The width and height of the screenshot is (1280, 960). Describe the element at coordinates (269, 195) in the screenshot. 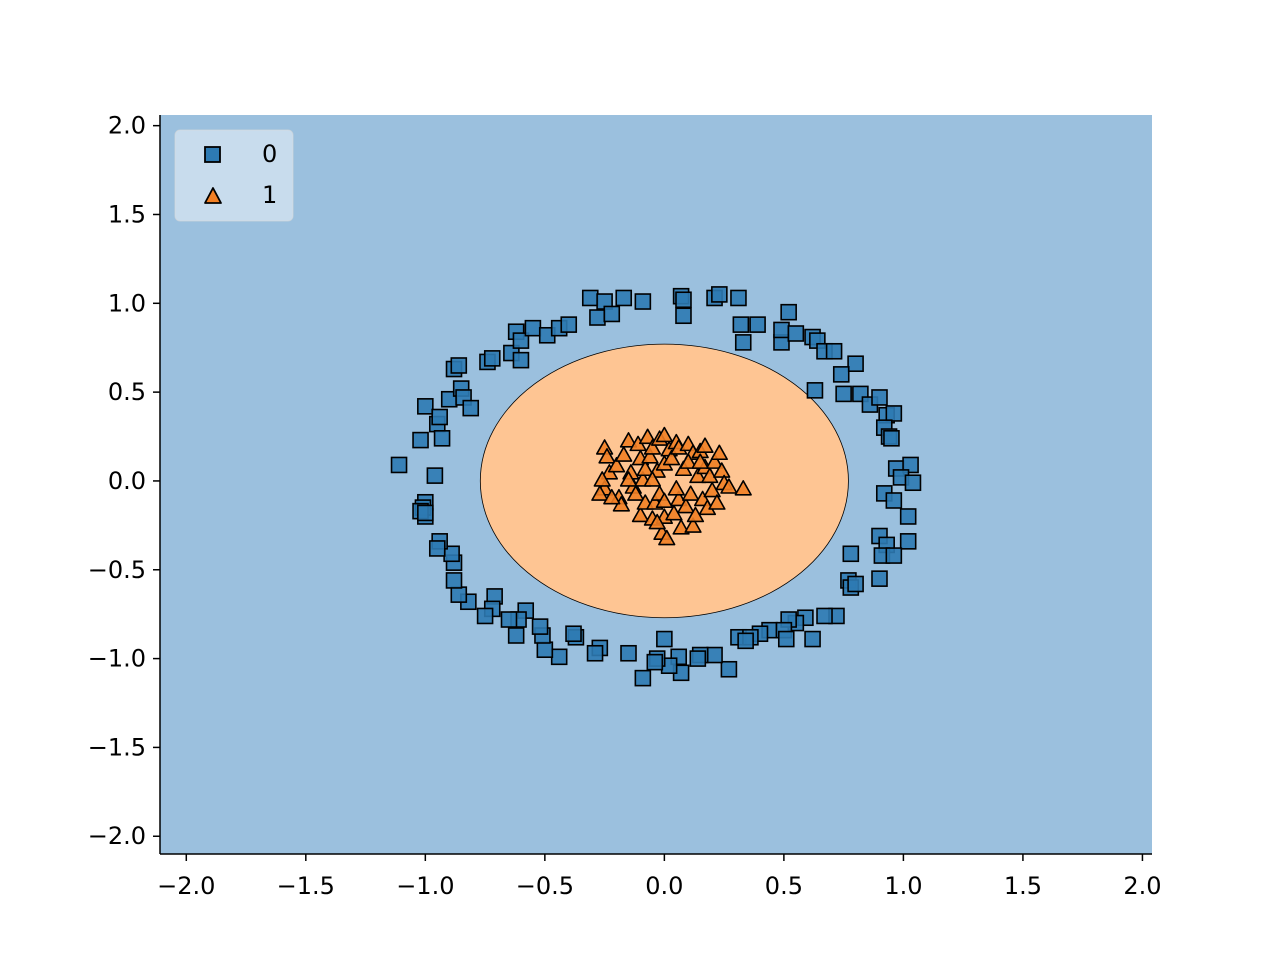

I see `legend-label-class-1: 1` at that location.